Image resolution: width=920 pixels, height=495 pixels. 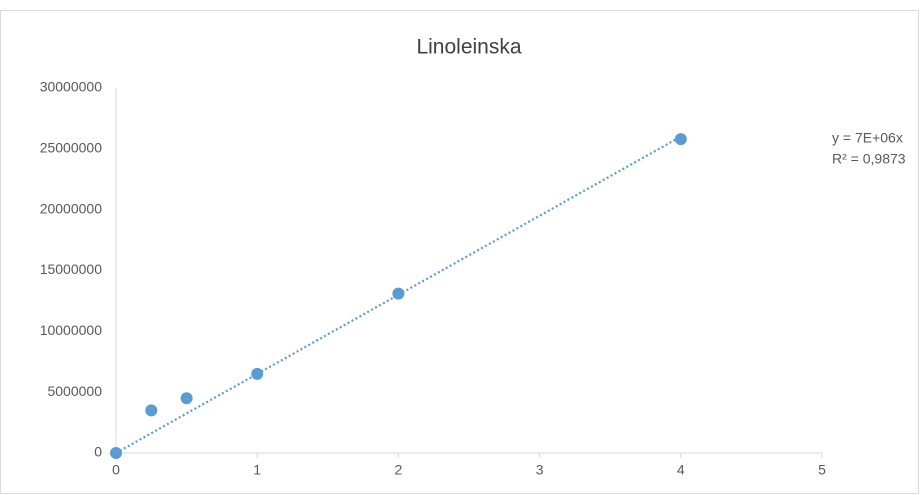 I want to click on x-tick-label: 5, so click(x=822, y=470).